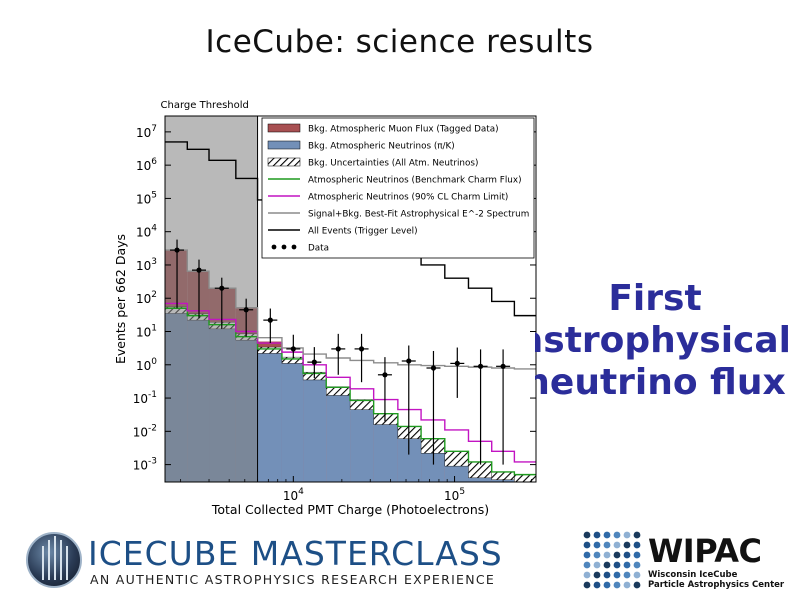 This screenshot has width=799, height=600. Describe the element at coordinates (146, 365) in the screenshot. I see `y-tick-label: 10⁰` at that location.